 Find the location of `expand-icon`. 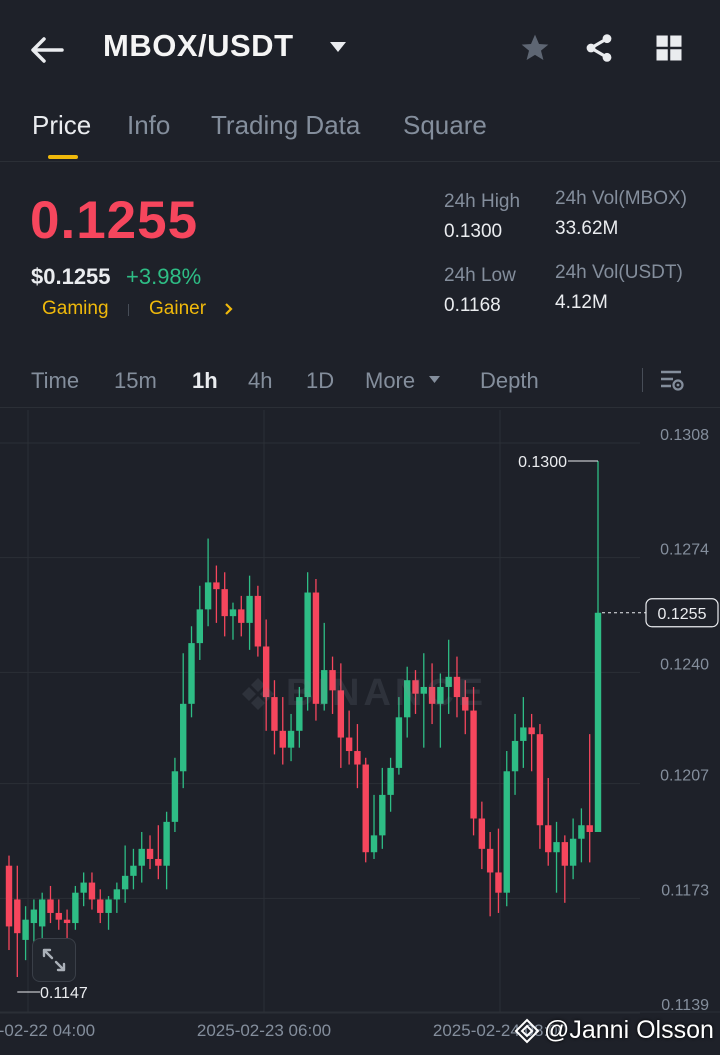

expand-icon is located at coordinates (54, 960).